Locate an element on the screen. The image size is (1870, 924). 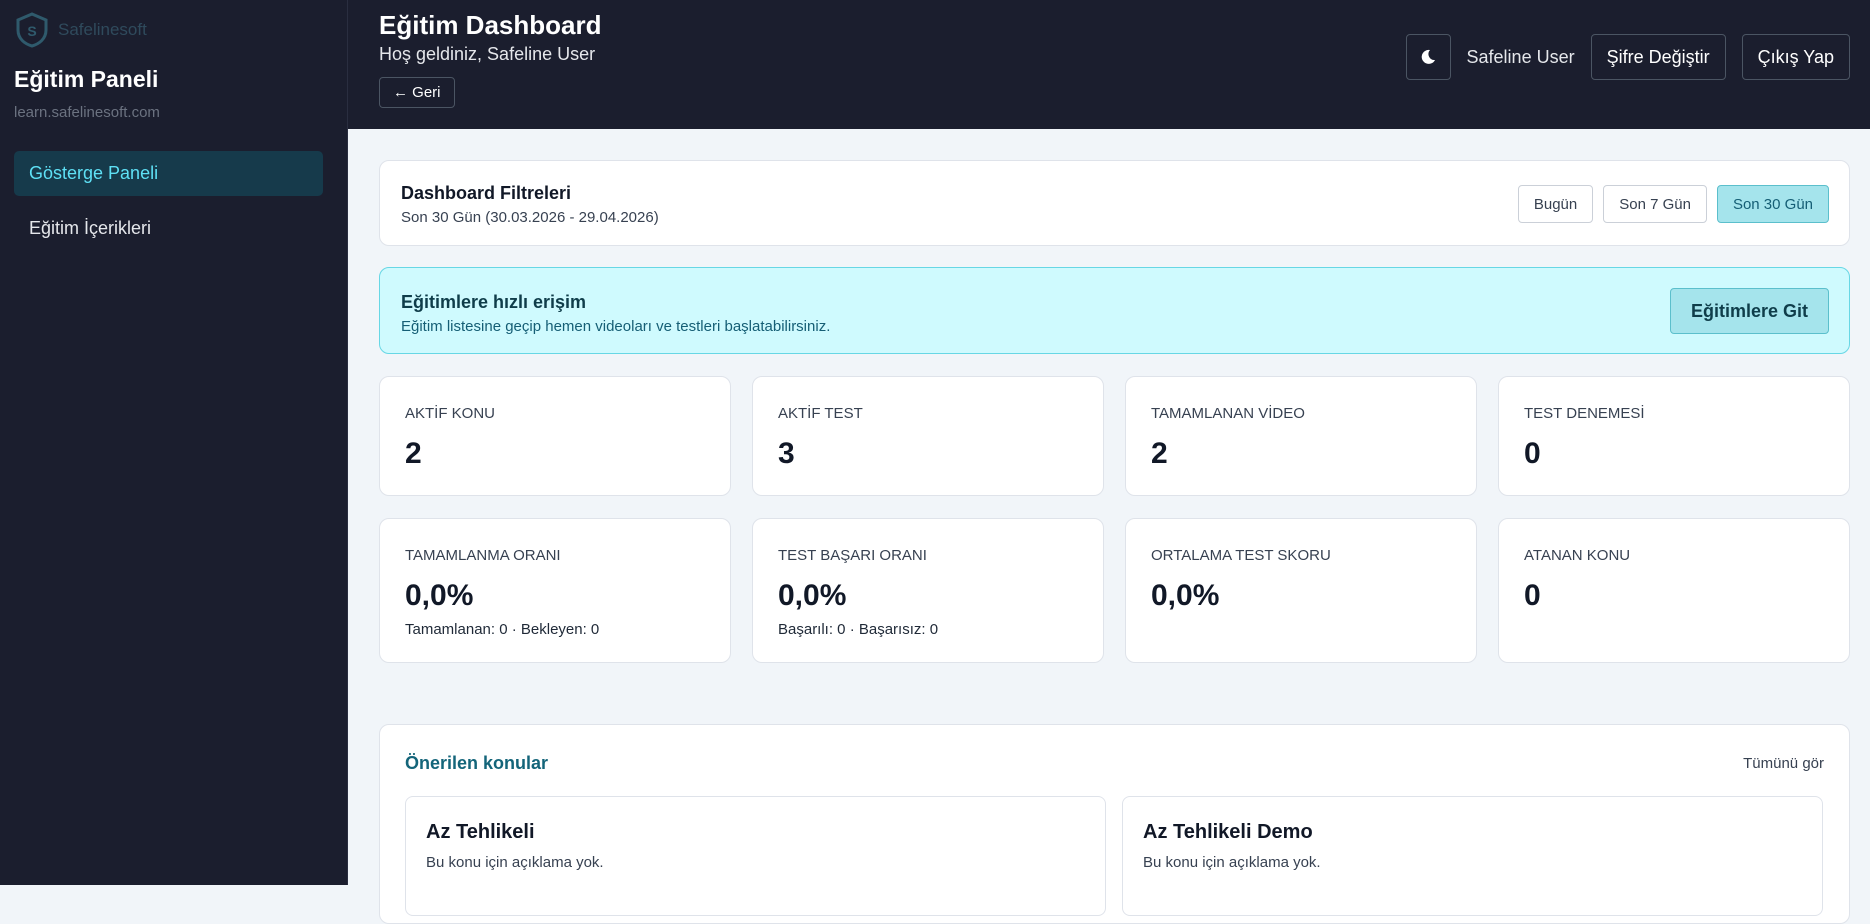
quick-title: Eğitimlere hızlı erişim is located at coordinates (494, 302).